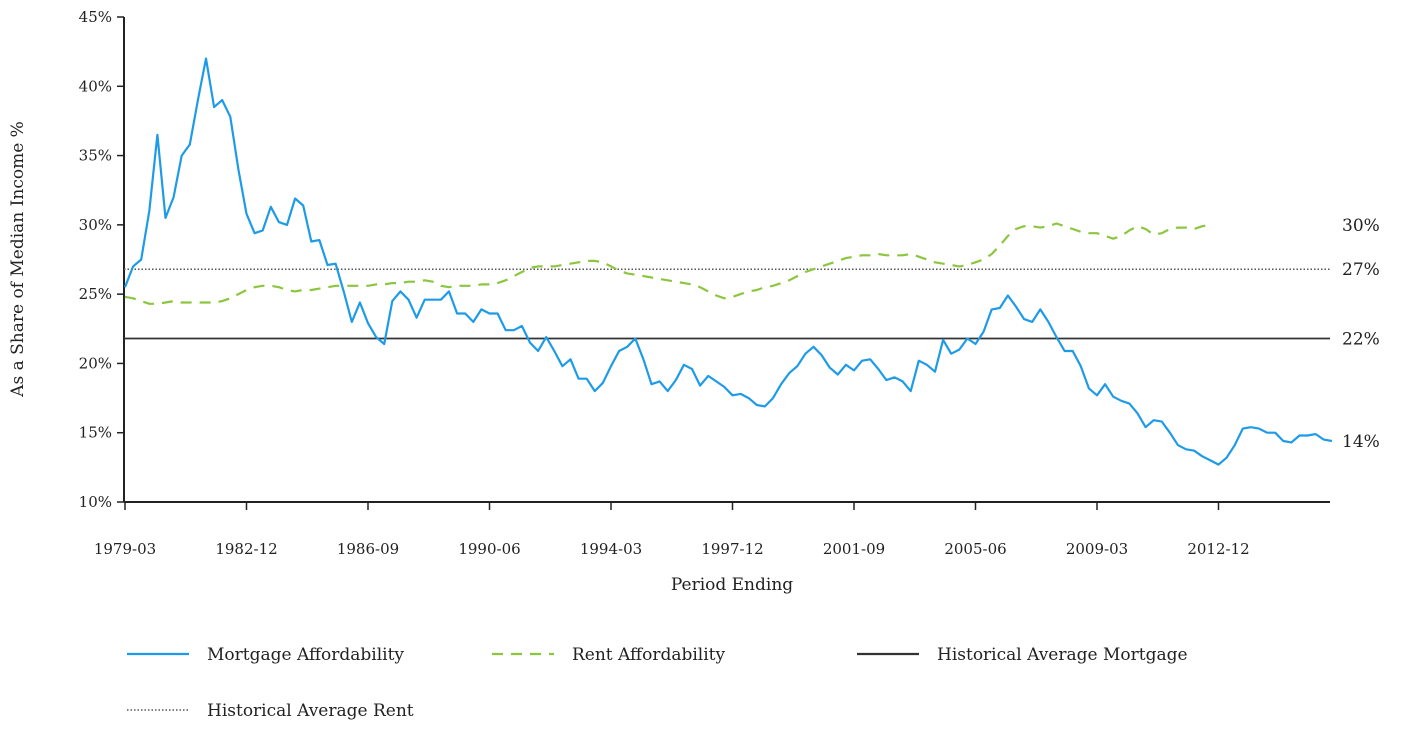  What do you see at coordinates (1361, 442) in the screenshot?
I see `mortgage-affordability-end-label: 14%` at bounding box center [1361, 442].